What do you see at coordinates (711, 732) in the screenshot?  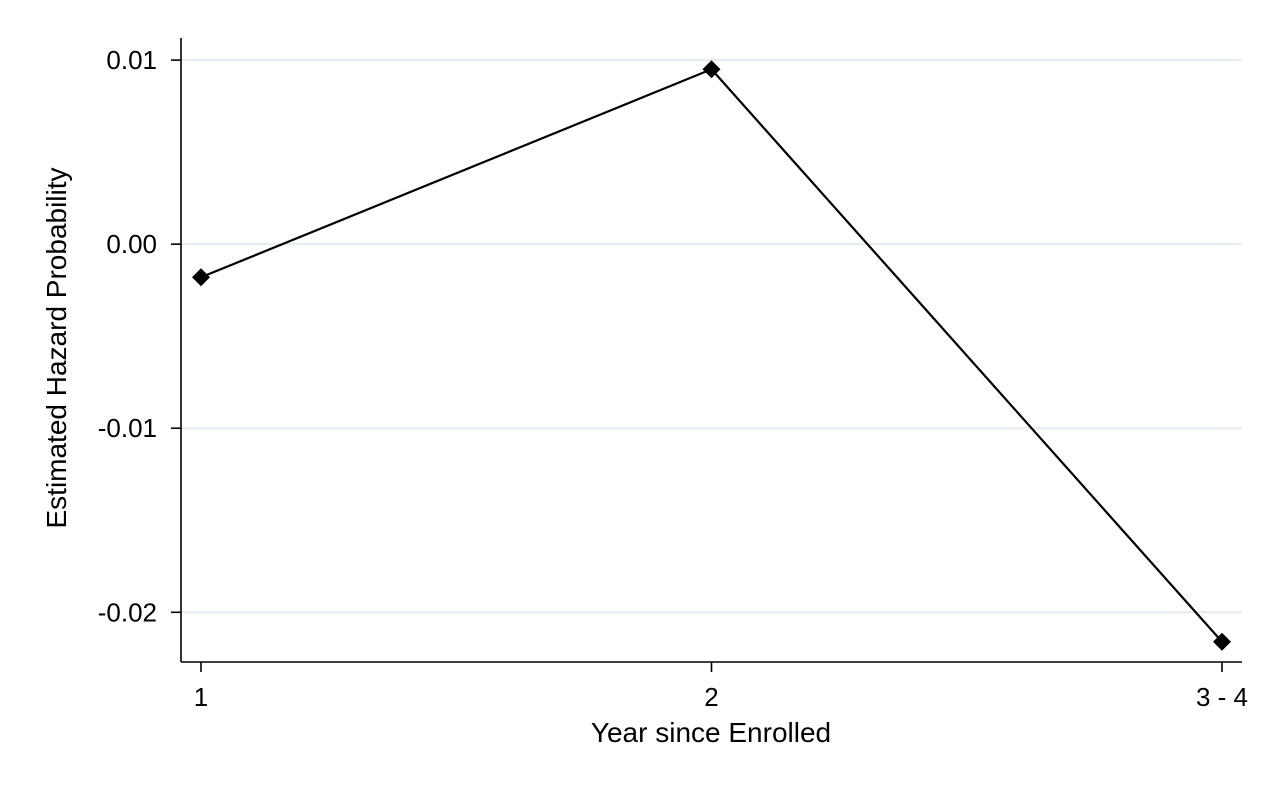 I see `x-axis-title: Year since Enrolled` at bounding box center [711, 732].